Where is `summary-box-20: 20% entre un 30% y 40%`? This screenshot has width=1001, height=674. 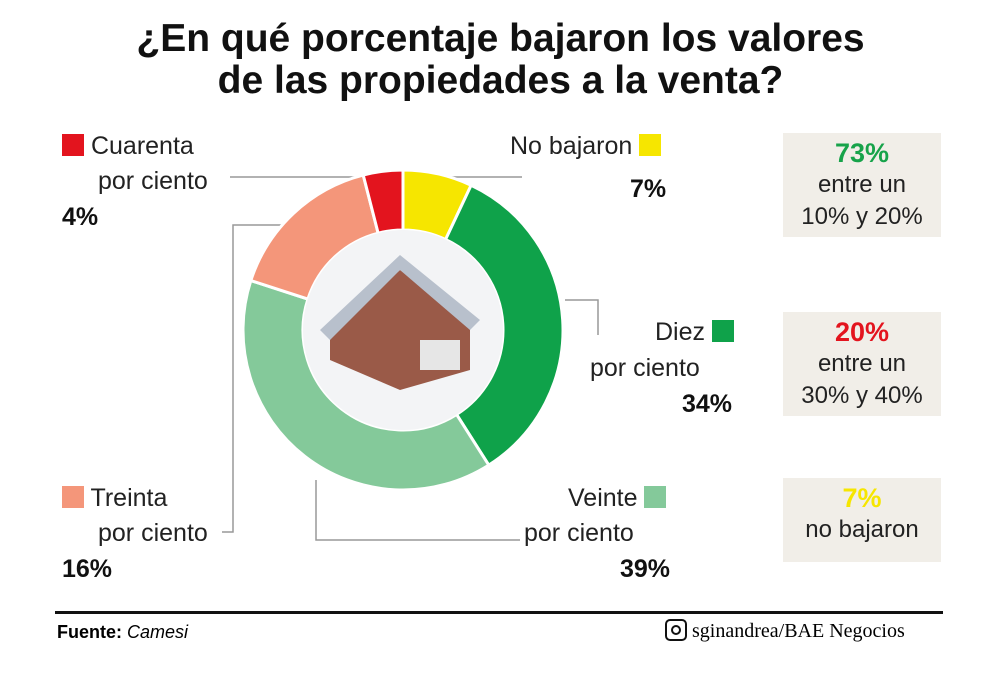
summary-box-20: 20% entre un 30% y 40% is located at coordinates (862, 364).